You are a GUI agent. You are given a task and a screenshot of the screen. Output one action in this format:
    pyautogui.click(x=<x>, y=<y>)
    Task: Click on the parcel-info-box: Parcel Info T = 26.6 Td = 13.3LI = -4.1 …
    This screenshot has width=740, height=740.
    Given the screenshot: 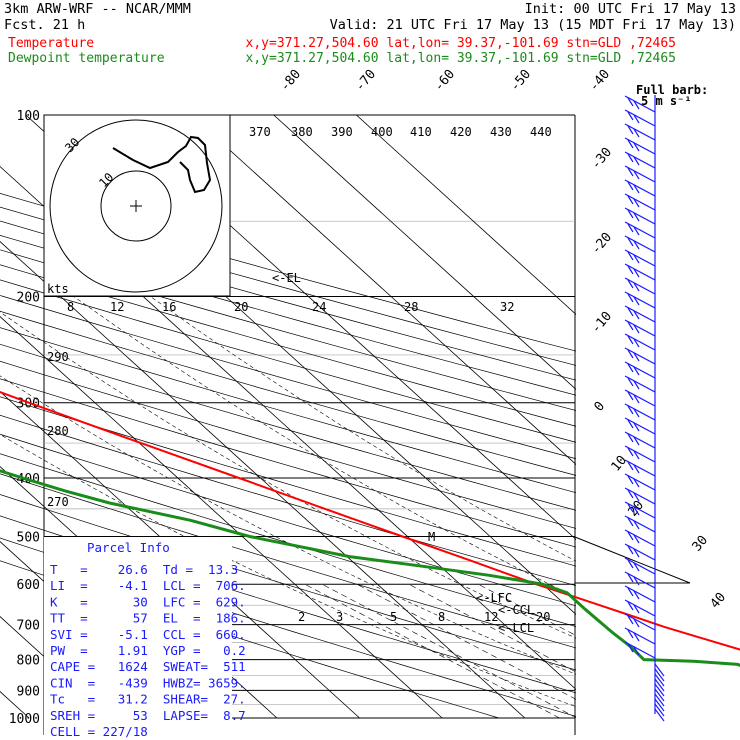 What is the action you would take?
    pyautogui.click(x=145, y=638)
    